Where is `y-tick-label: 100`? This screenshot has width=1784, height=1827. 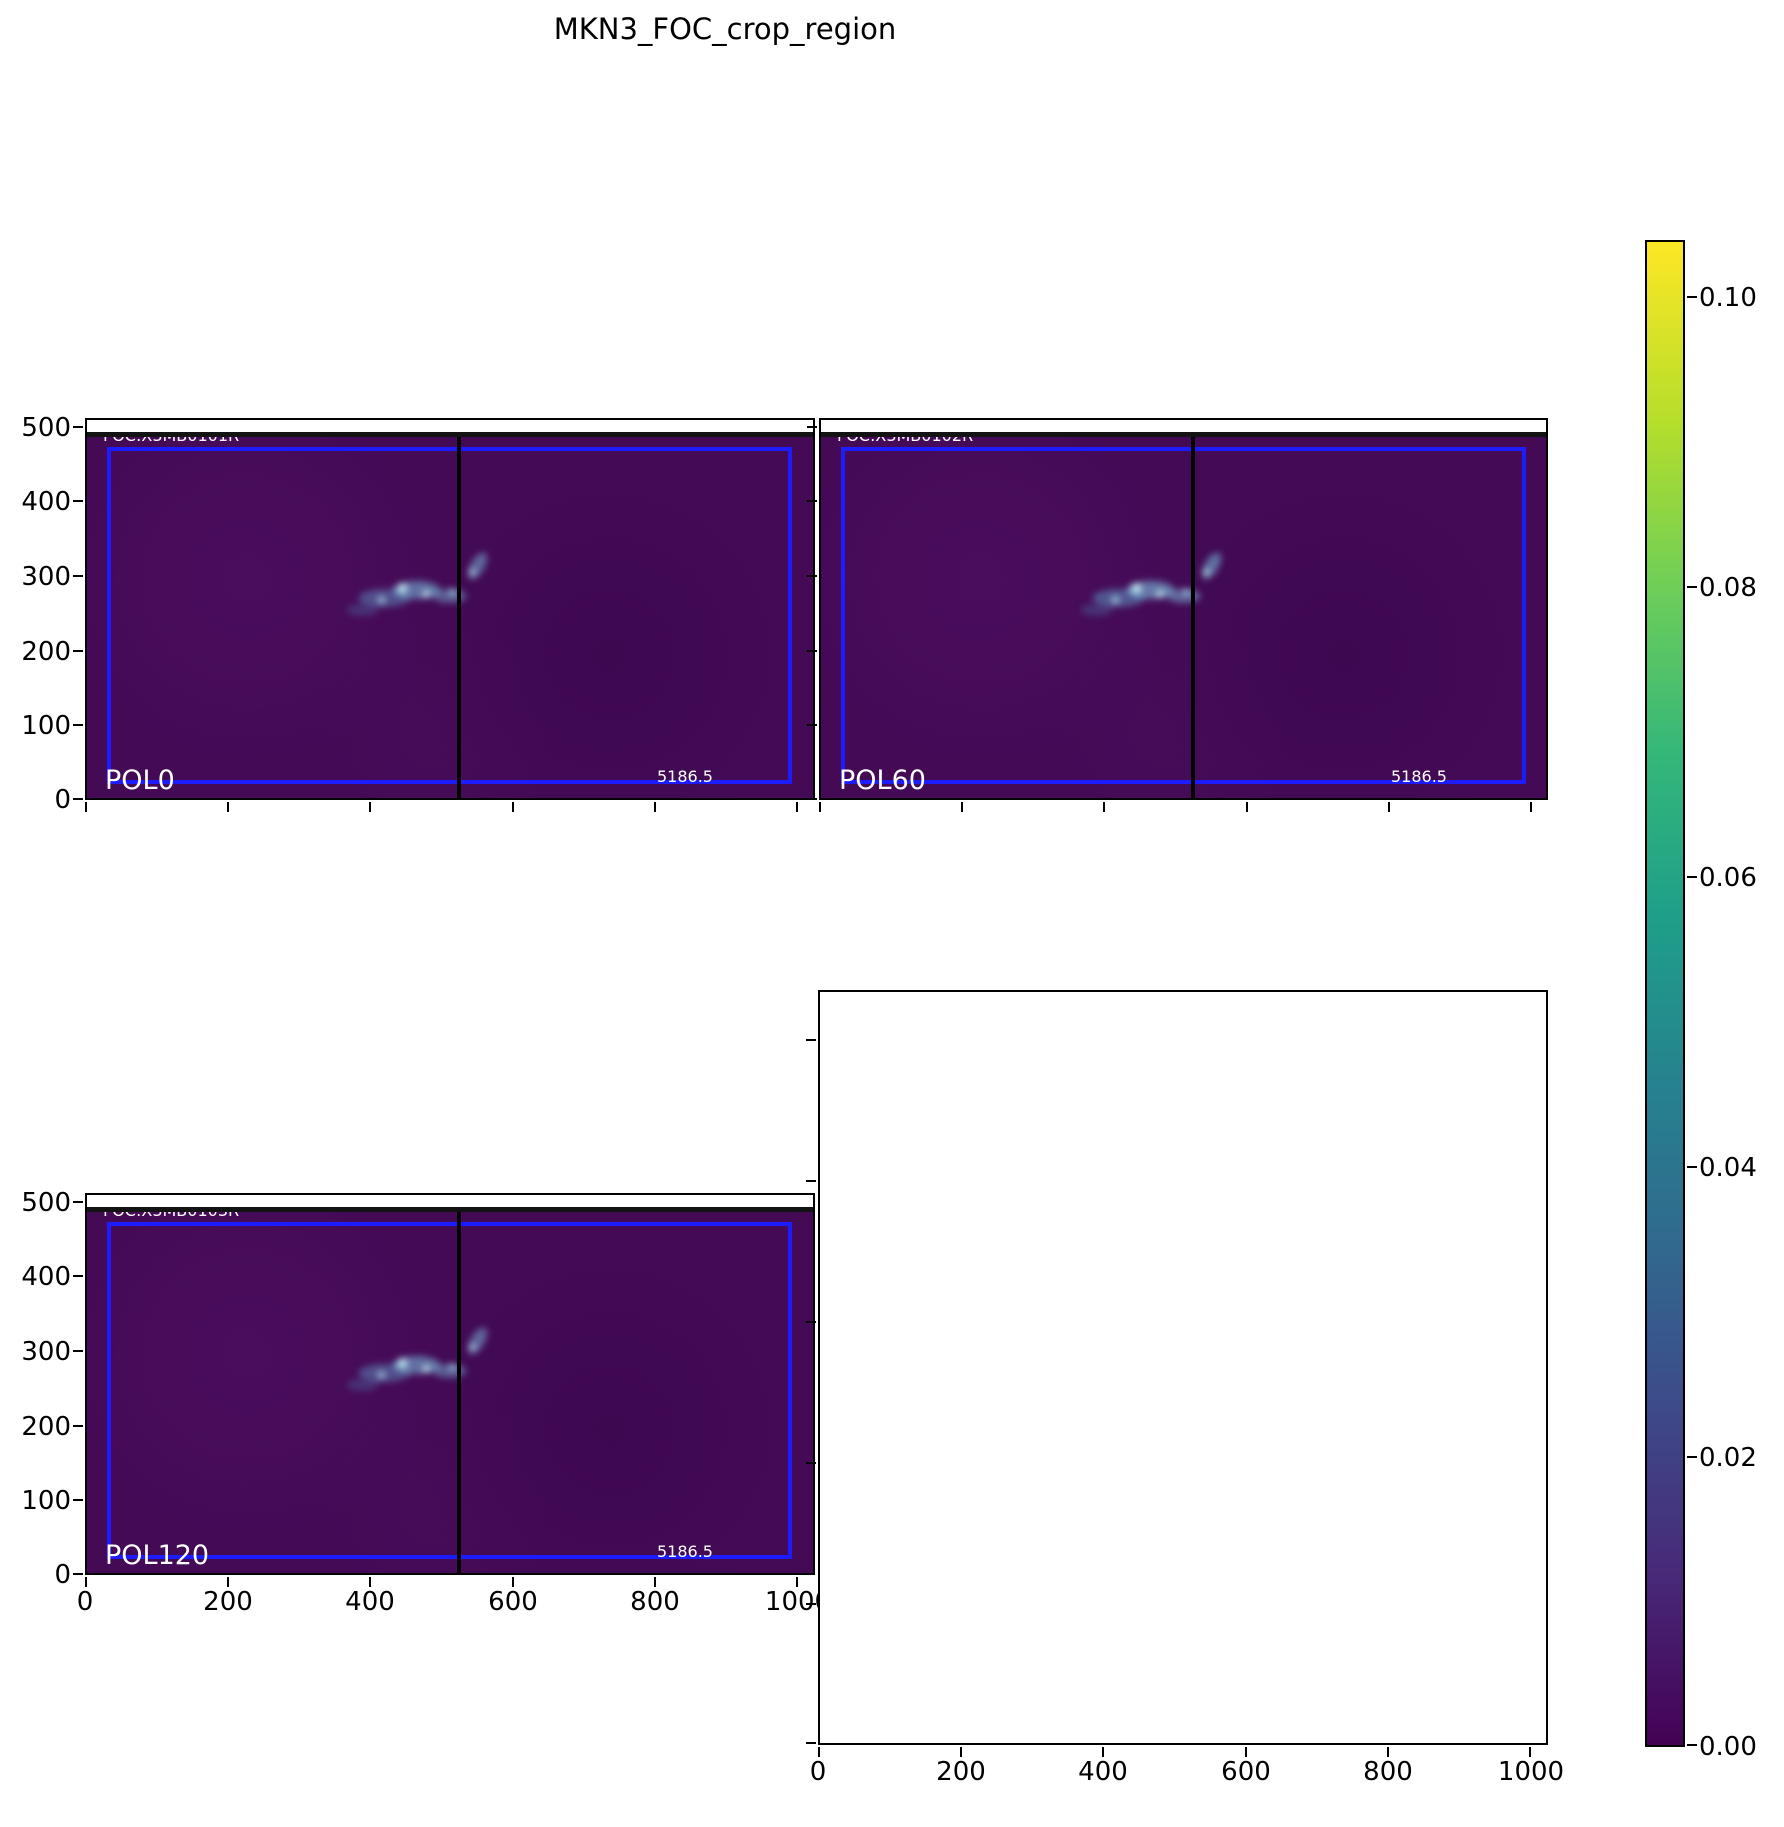 y-tick-label: 100 is located at coordinates (46, 1501).